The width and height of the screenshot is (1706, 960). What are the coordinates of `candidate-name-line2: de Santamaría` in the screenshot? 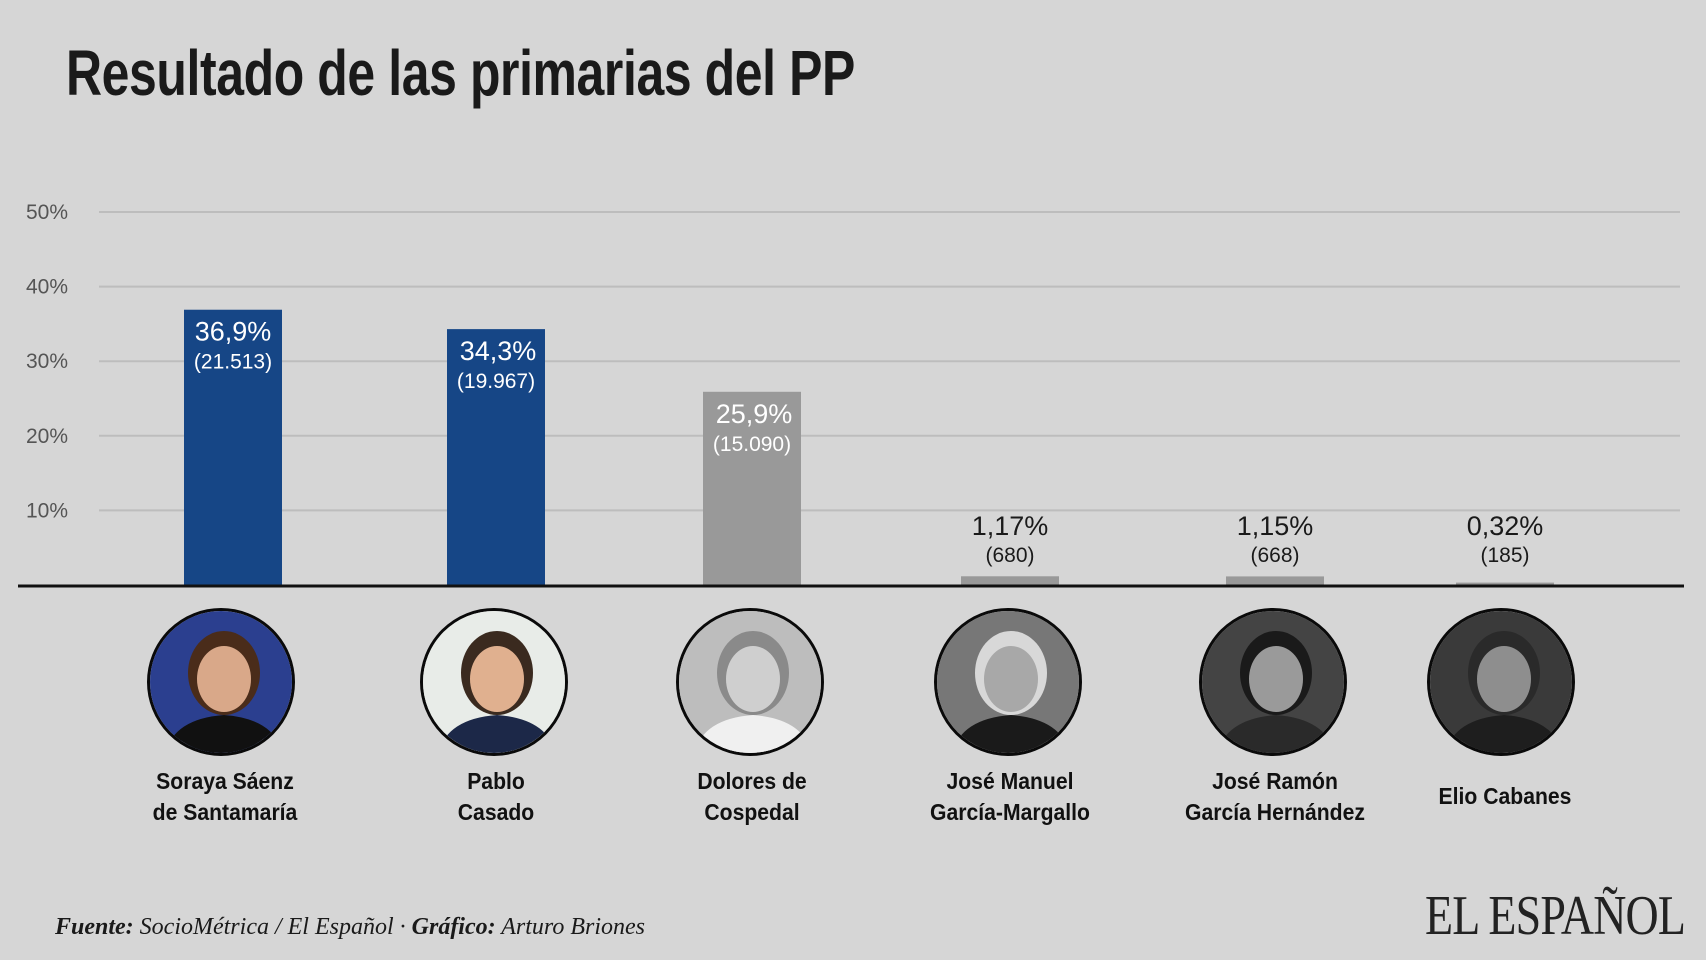 It's located at (225, 812).